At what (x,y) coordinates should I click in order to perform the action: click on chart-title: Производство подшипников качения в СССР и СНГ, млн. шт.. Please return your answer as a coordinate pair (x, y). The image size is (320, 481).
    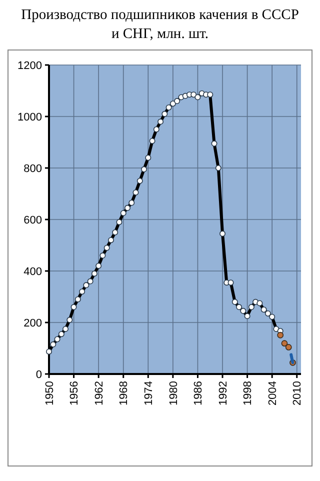
    Looking at the image, I should click on (160, 24).